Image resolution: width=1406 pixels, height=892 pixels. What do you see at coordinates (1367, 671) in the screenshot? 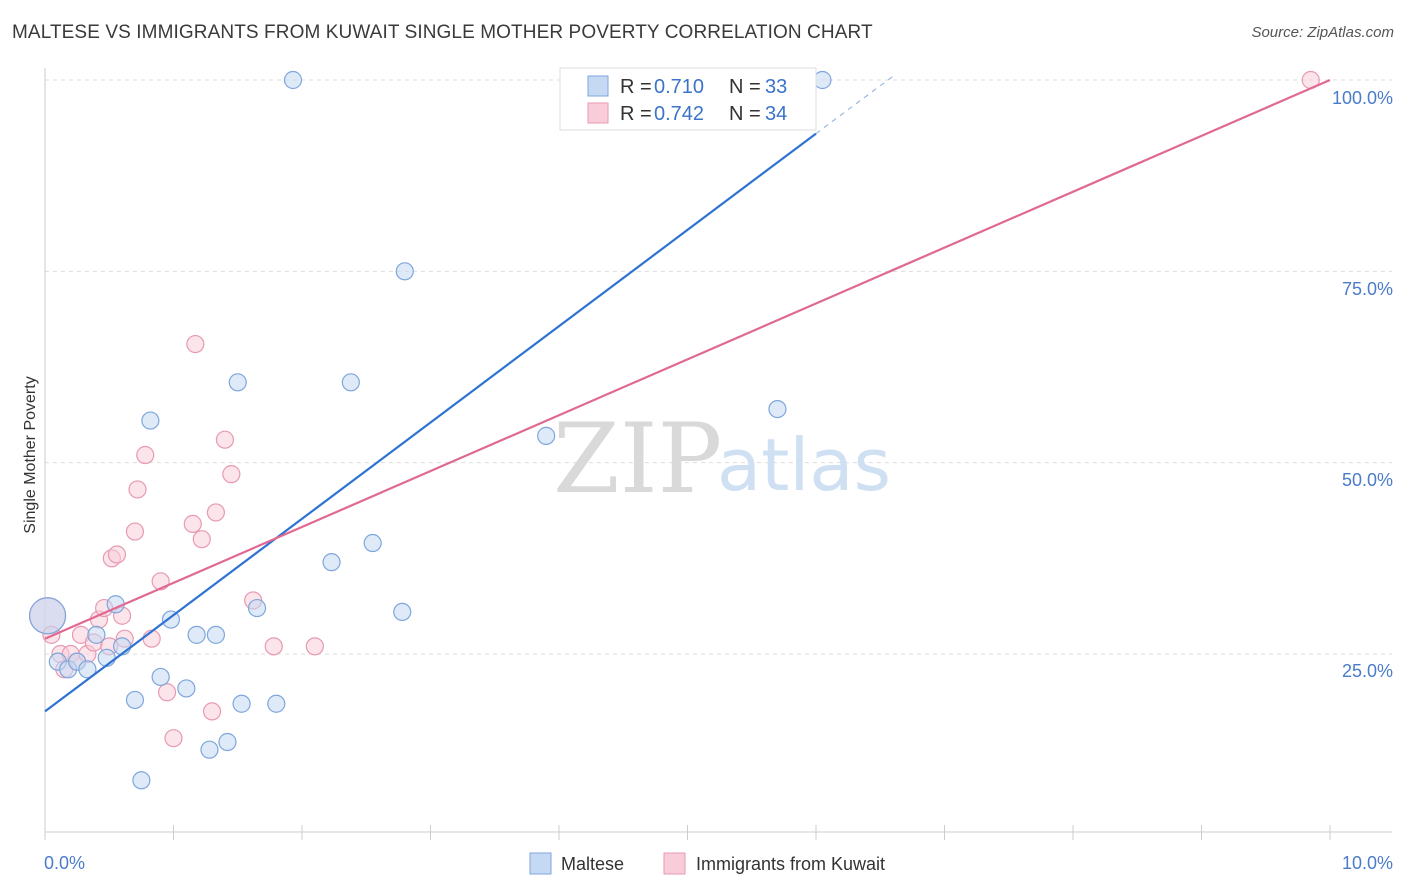
I see `y-tick-label-25: 25.0%` at bounding box center [1367, 671].